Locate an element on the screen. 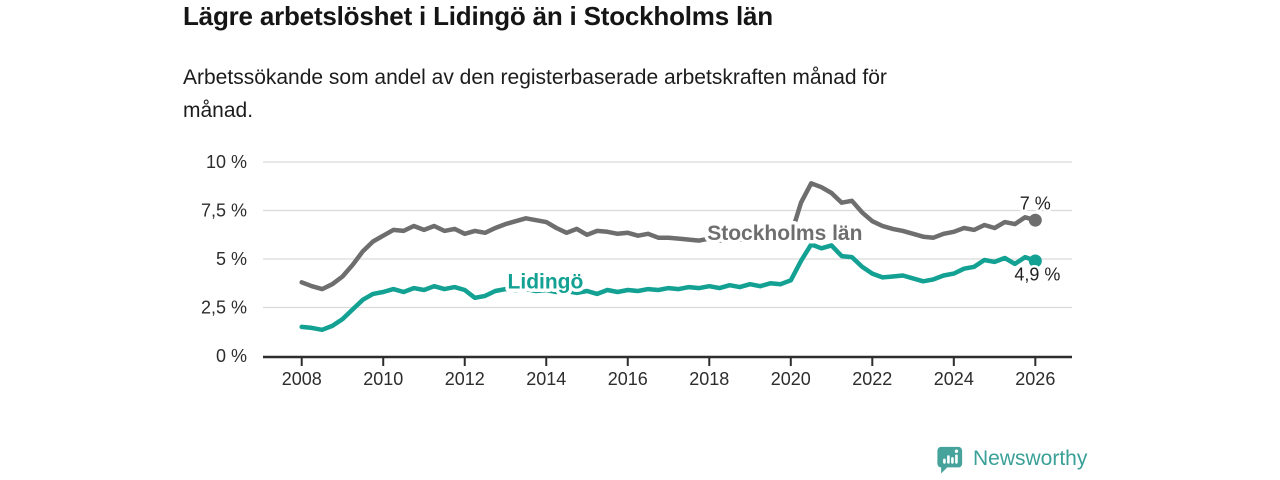 The height and width of the screenshot is (480, 1280). x-axis-tick-label: 2022 is located at coordinates (872, 379).